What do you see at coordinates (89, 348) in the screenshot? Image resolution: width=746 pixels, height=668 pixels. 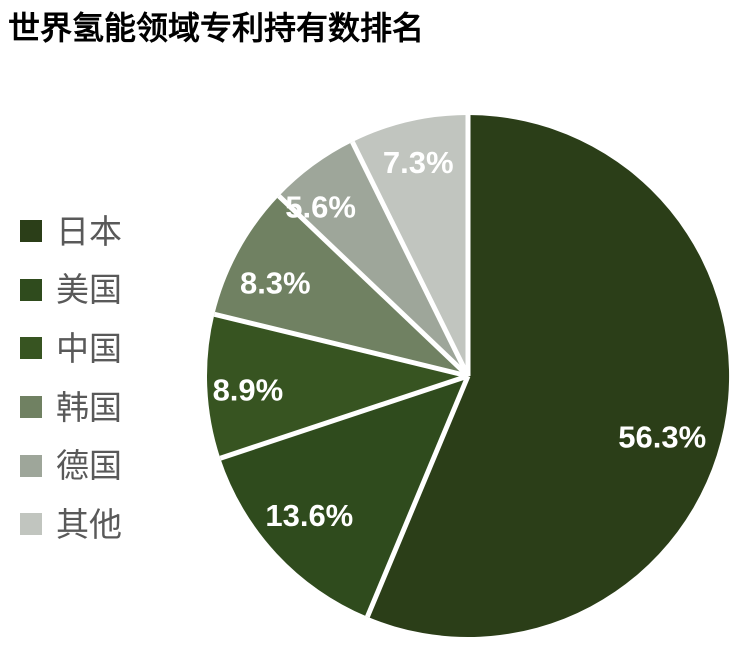 I see `legend-label-china: 中国` at bounding box center [89, 348].